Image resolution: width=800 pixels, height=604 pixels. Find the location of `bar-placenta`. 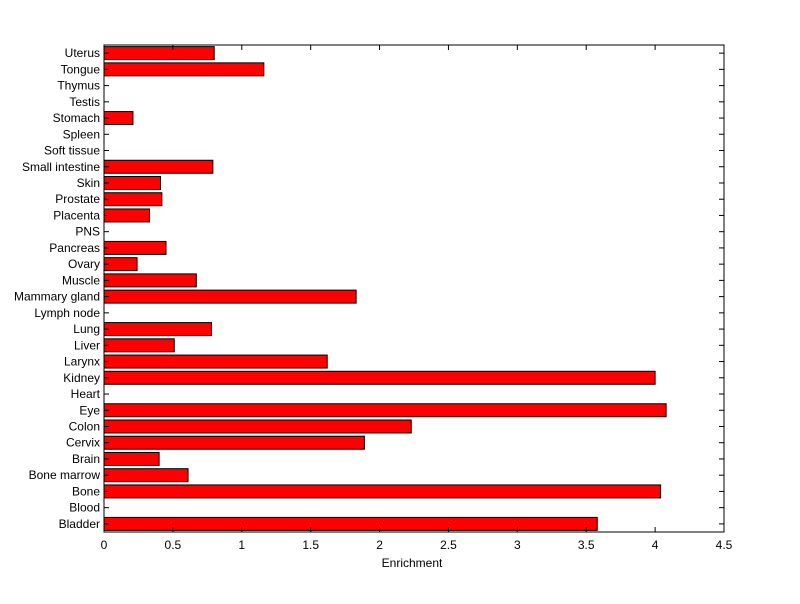

bar-placenta is located at coordinates (126, 215).